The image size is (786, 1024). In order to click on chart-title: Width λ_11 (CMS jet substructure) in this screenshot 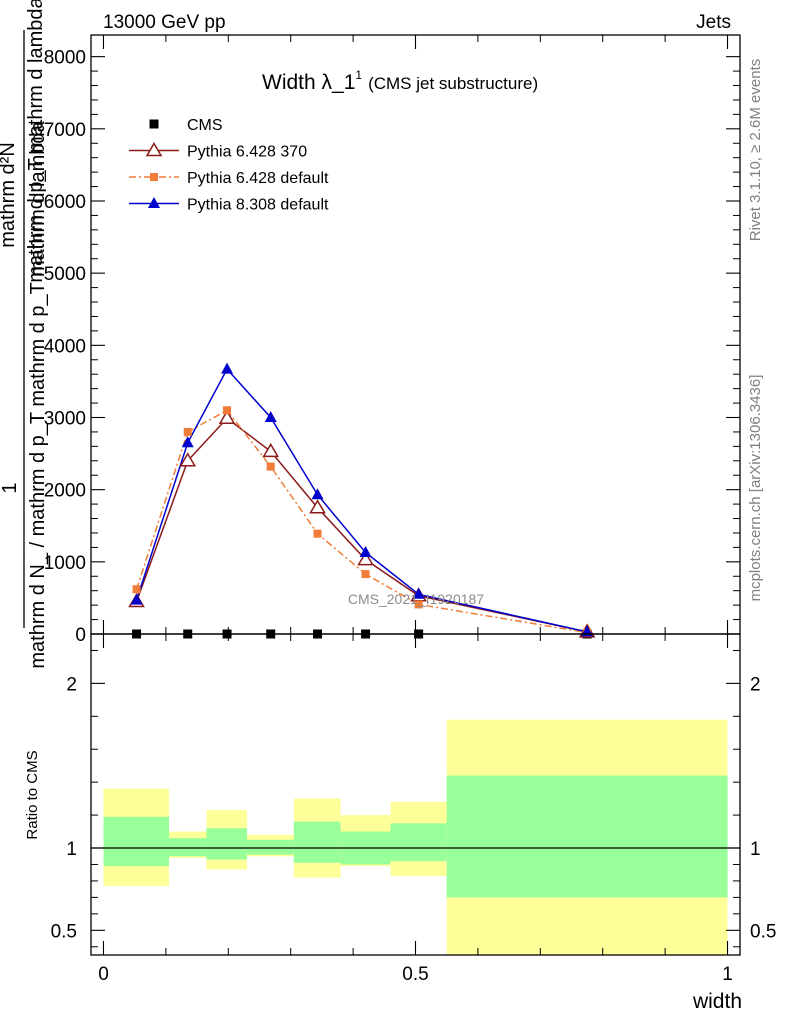, I will do `click(400, 81)`.